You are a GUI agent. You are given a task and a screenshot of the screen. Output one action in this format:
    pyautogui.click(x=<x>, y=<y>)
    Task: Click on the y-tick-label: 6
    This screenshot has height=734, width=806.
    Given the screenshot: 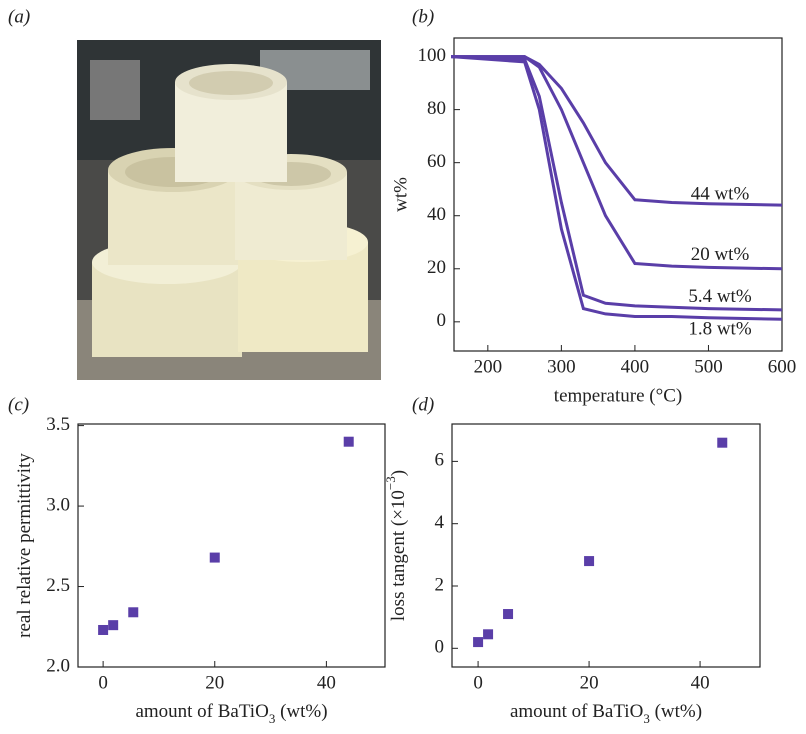 What is the action you would take?
    pyautogui.click(x=440, y=460)
    